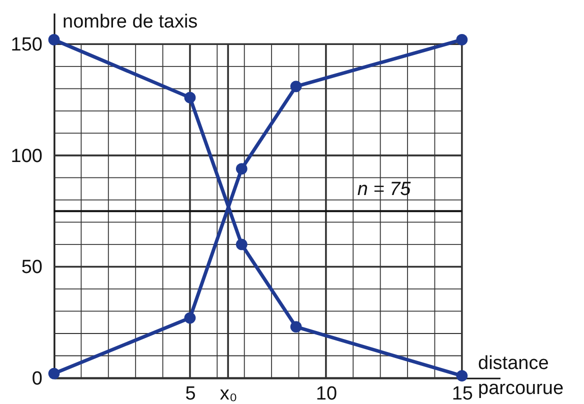 The height and width of the screenshot is (404, 584). What do you see at coordinates (229, 394) in the screenshot?
I see `x-tick-label: x₀` at bounding box center [229, 394].